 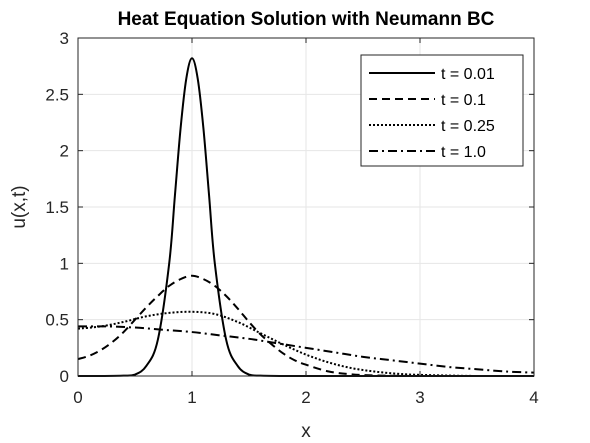 What do you see at coordinates (306, 431) in the screenshot?
I see `x-axis-label: x` at bounding box center [306, 431].